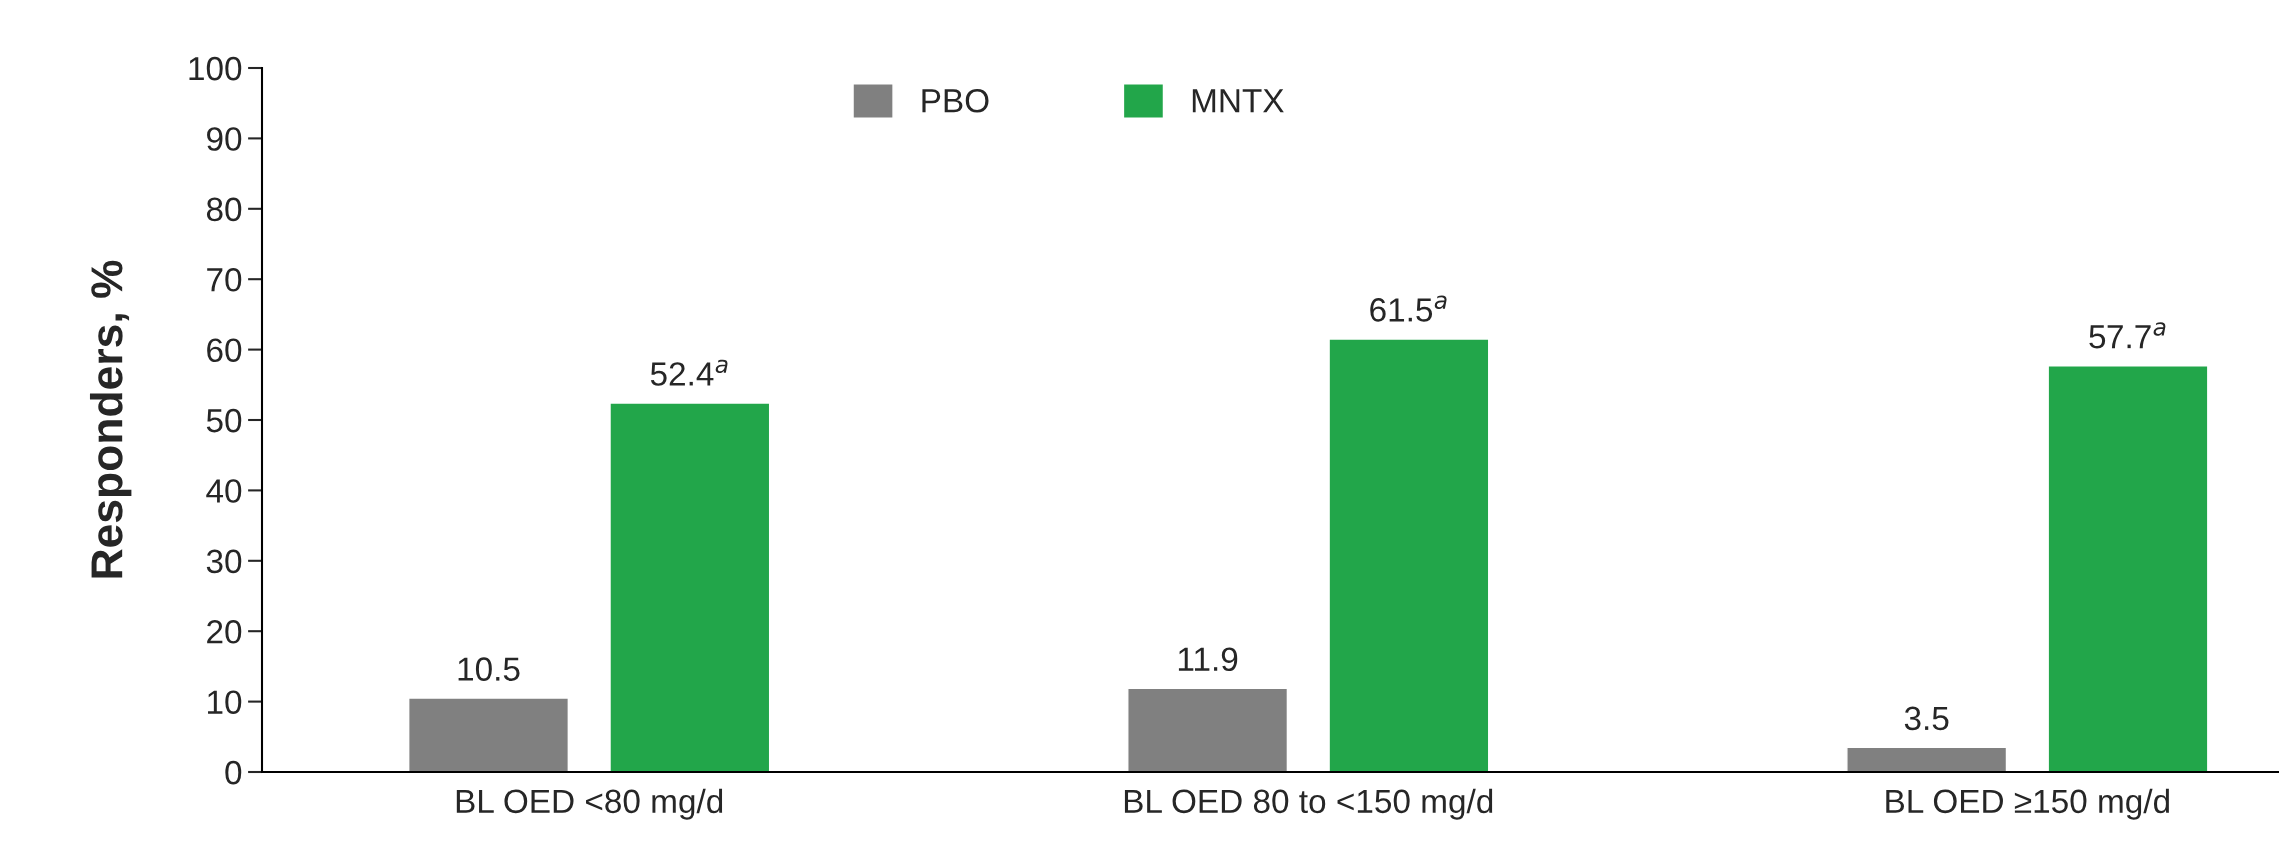 The width and height of the screenshot is (2279, 845). I want to click on y-tick-label: 50, so click(224, 420).